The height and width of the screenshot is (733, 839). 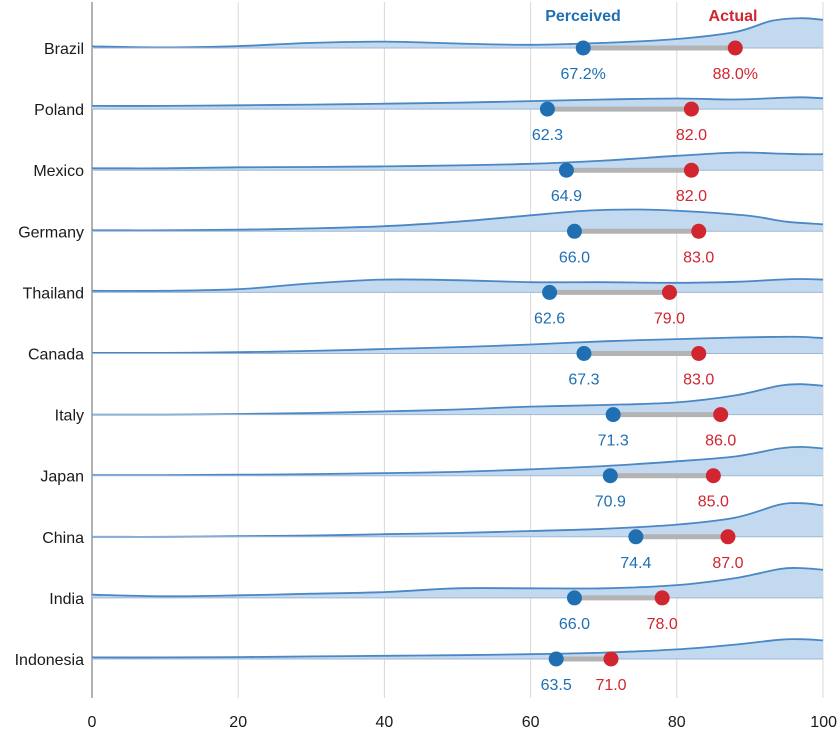 What do you see at coordinates (434, 50) in the screenshot?
I see `row-brazil: Brazil 67.2% 88.0%` at bounding box center [434, 50].